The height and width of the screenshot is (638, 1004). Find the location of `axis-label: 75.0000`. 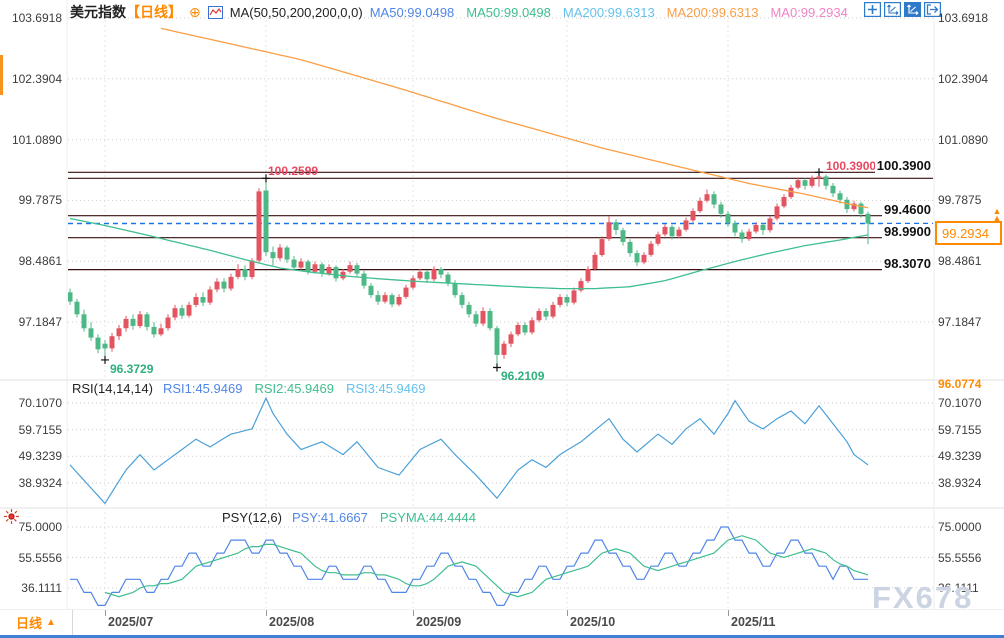

axis-label: 75.0000 is located at coordinates (960, 527).